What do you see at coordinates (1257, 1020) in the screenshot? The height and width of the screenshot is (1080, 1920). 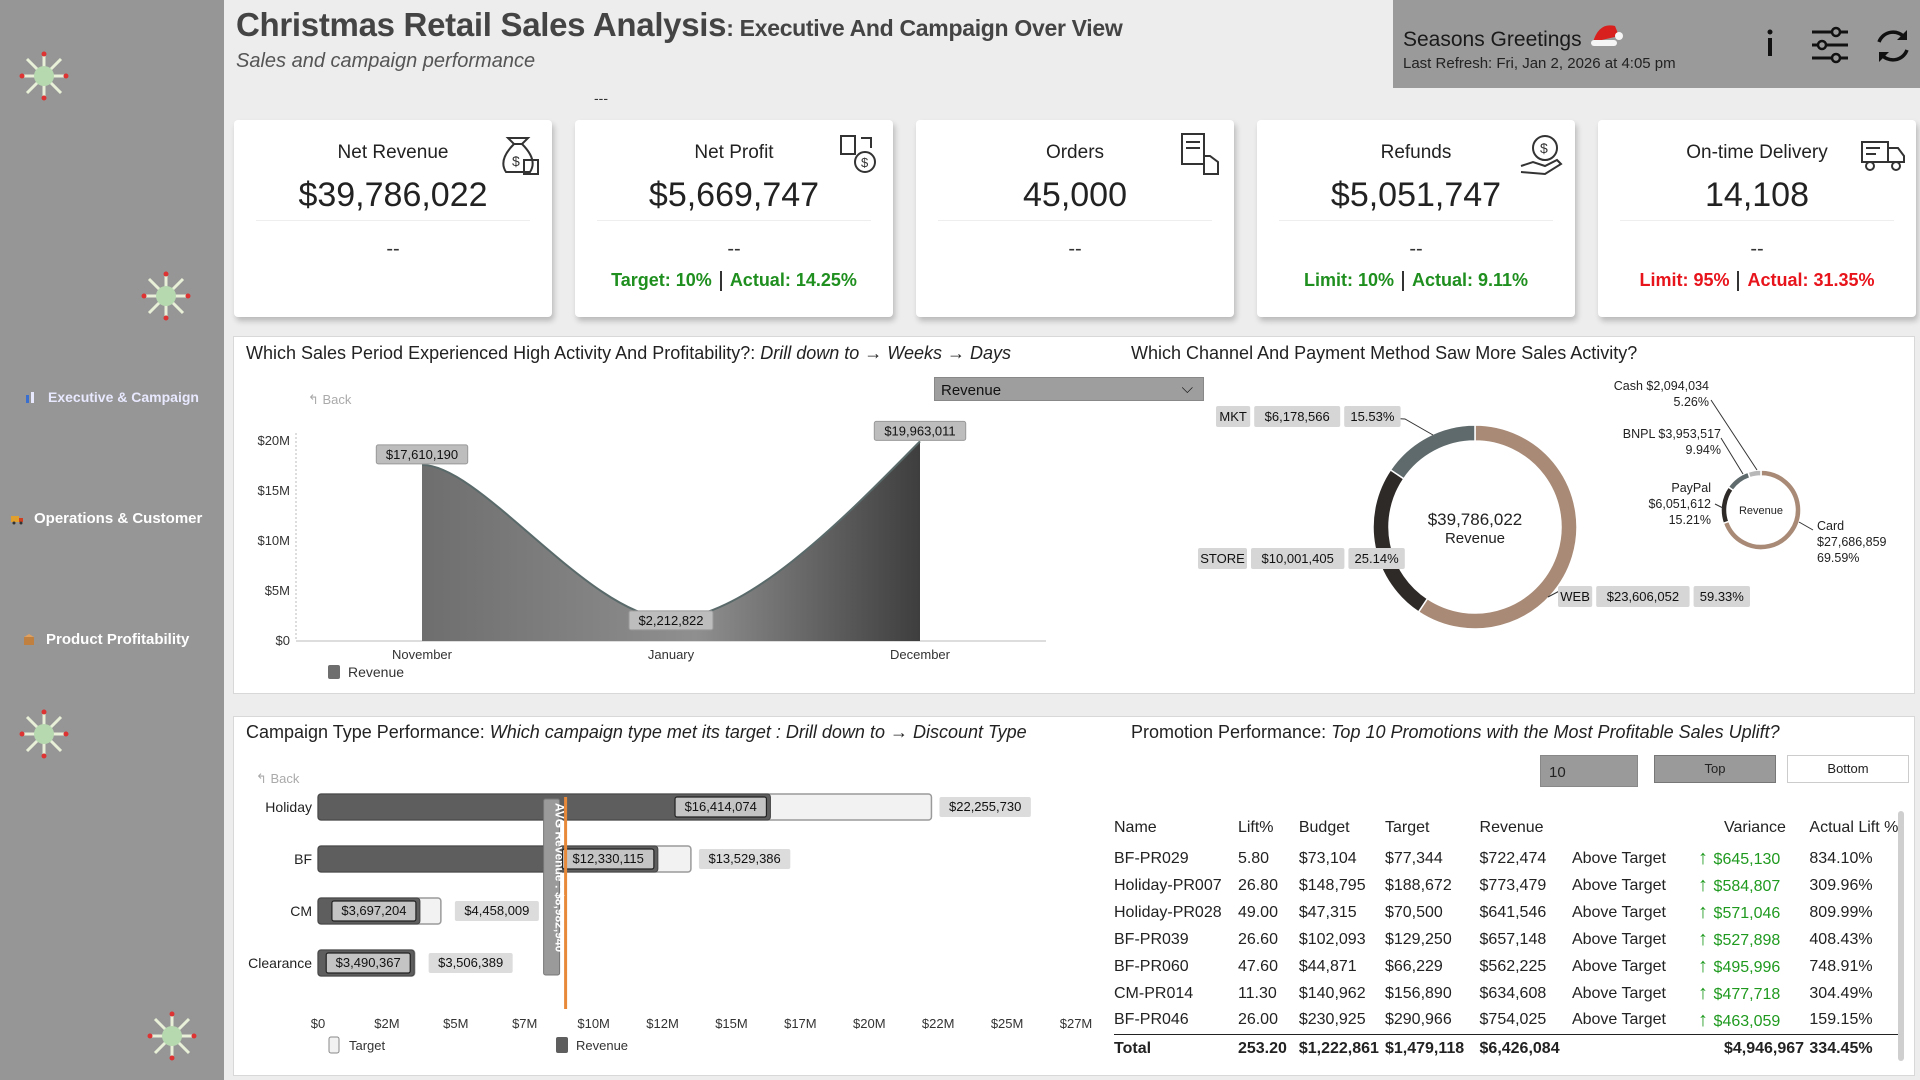 I see `table-cell: 26.00` at bounding box center [1257, 1020].